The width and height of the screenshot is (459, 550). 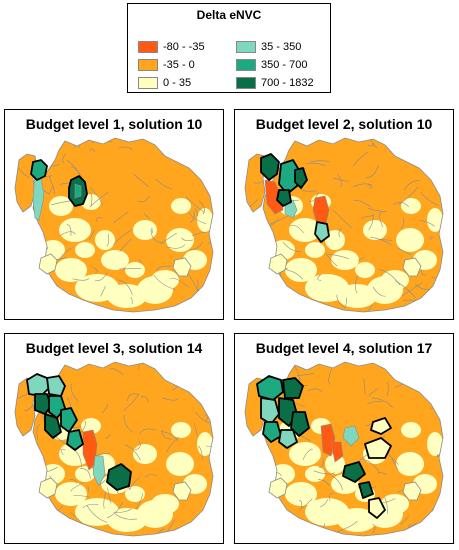 What do you see at coordinates (184, 47) in the screenshot?
I see `legend-label-1: -80 - -35` at bounding box center [184, 47].